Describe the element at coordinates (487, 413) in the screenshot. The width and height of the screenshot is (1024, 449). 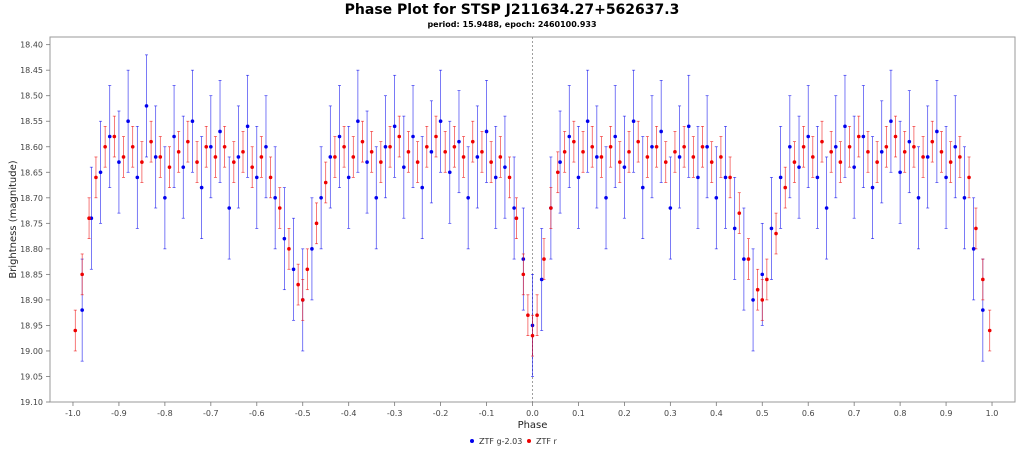
I see `x-tick-label: -0.1` at that location.